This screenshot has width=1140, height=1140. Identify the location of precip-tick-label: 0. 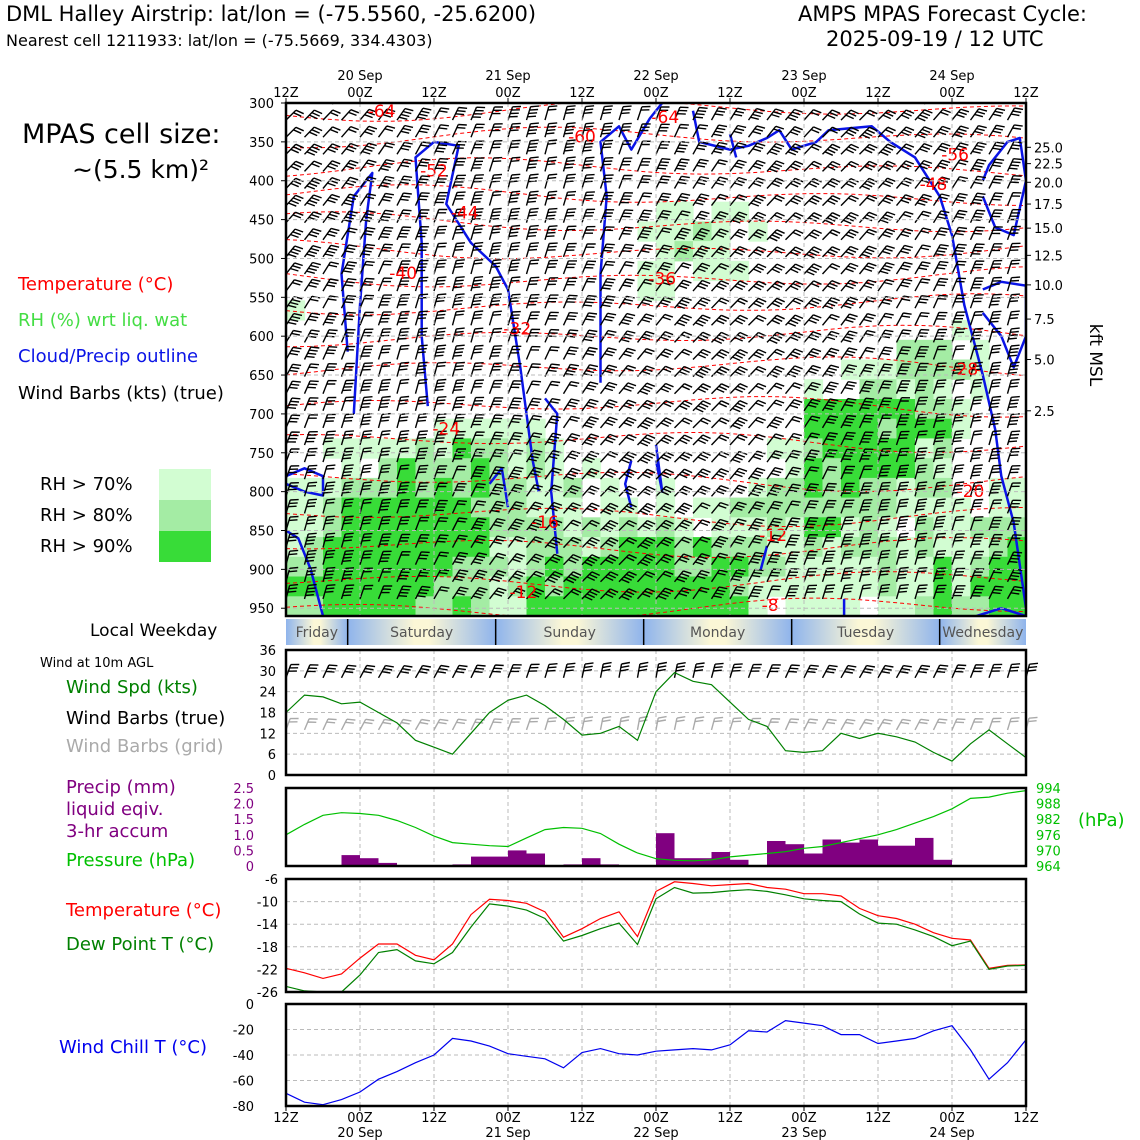
(250, 867).